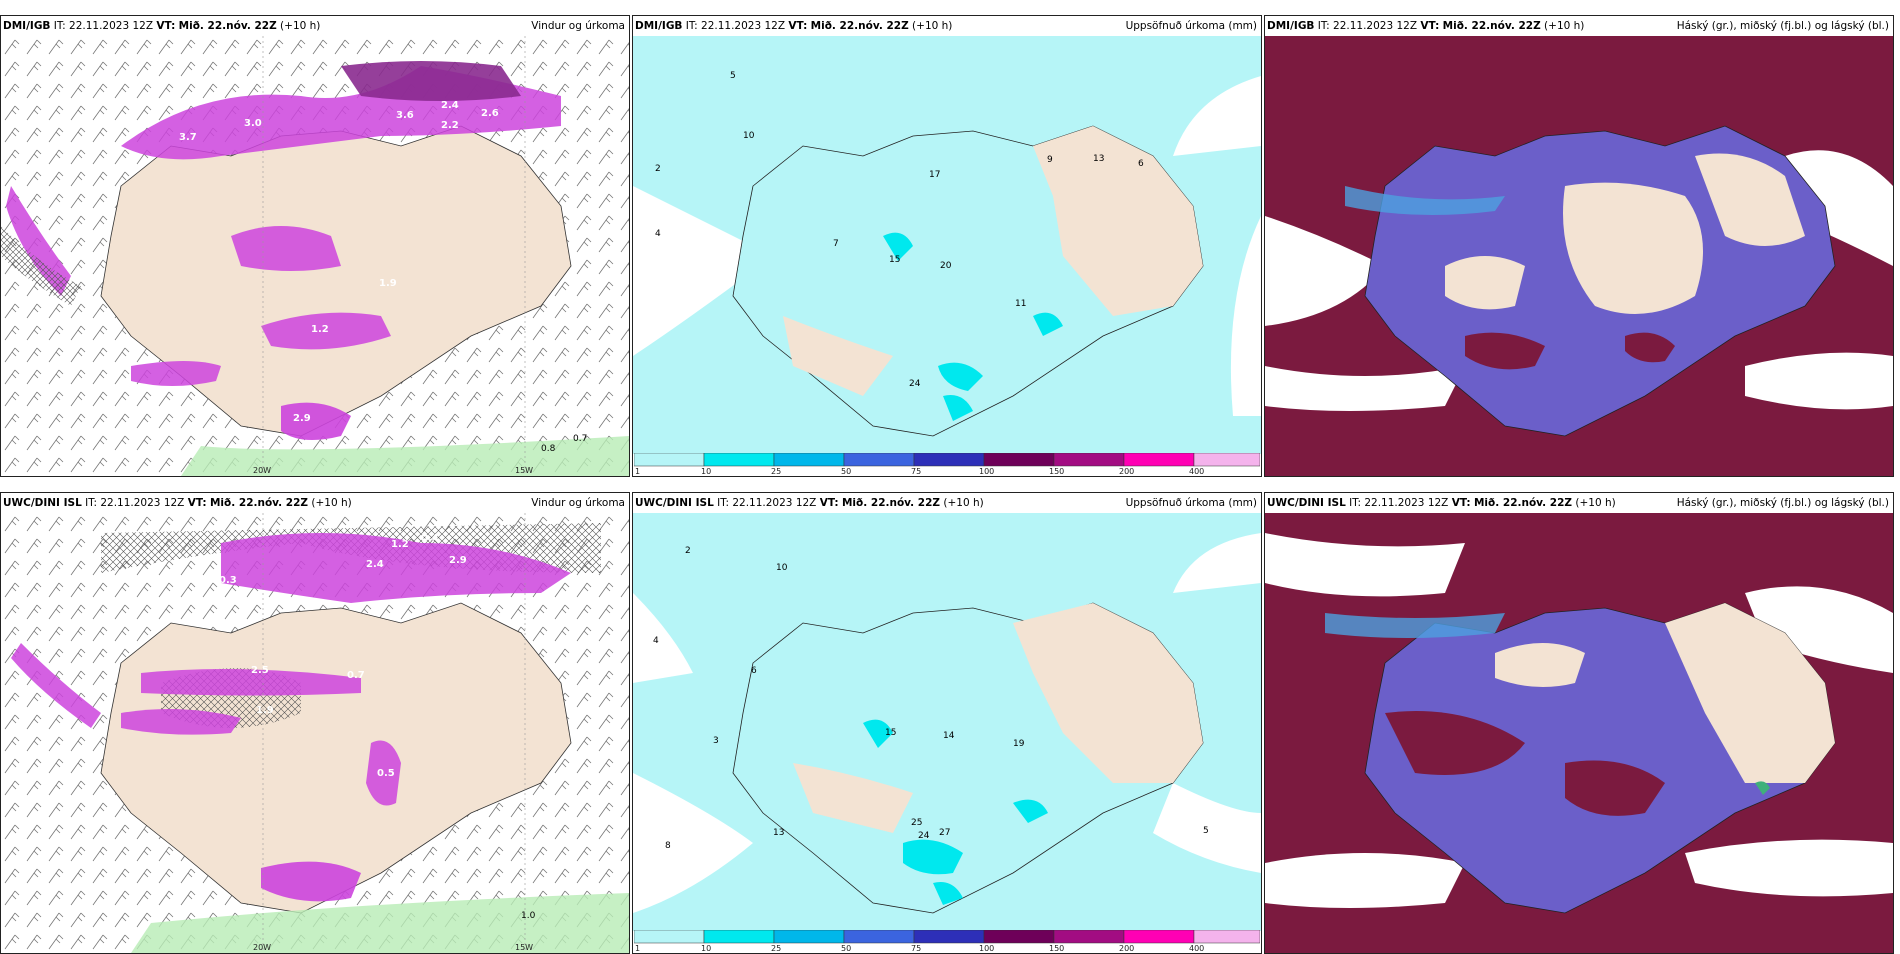 This screenshot has height=954, width=1900. Describe the element at coordinates (386, 773) in the screenshot. I see `wind-value: 0.5` at that location.